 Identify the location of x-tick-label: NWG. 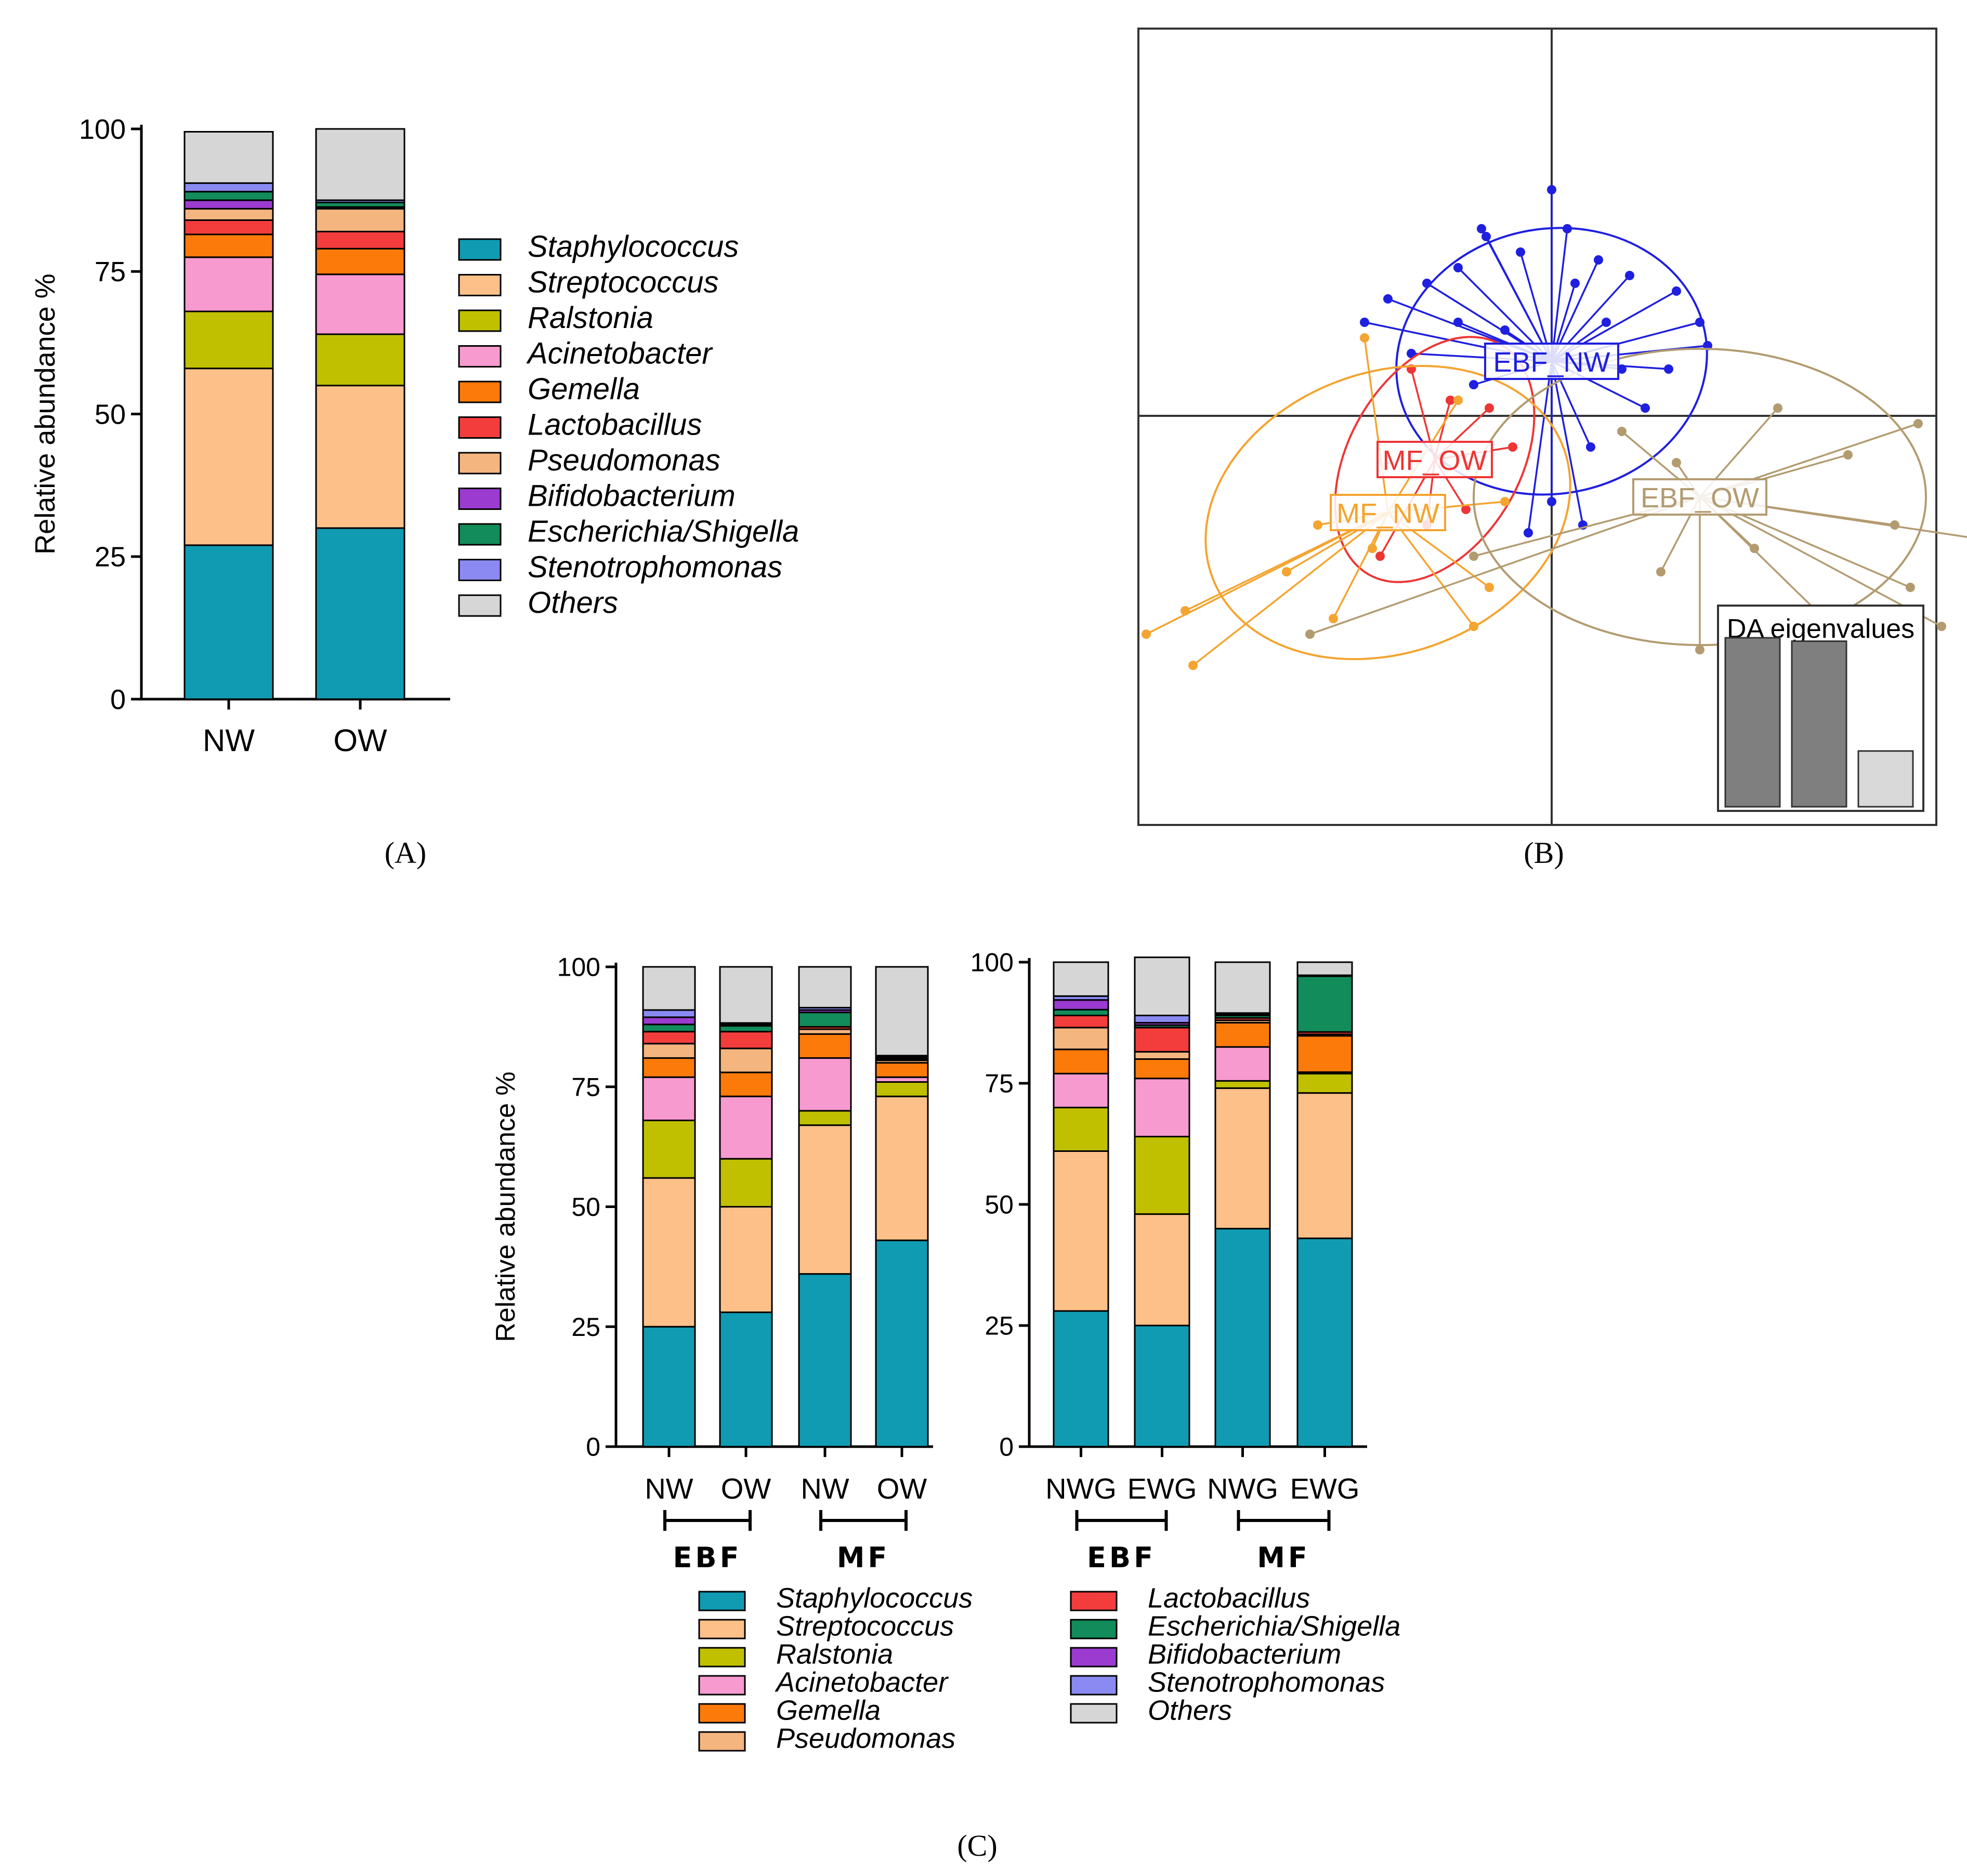
(1242, 1488).